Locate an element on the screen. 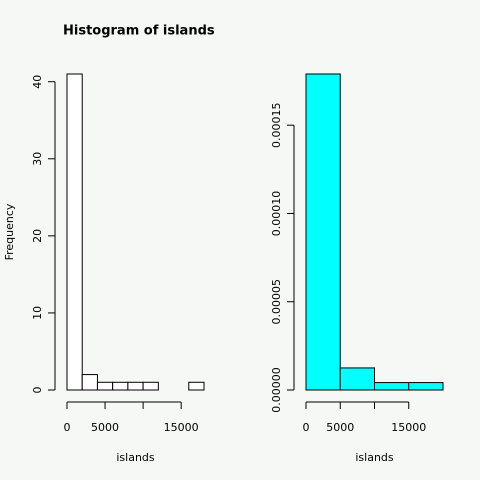  y-tick-label: 0.00000 is located at coordinates (276, 390).